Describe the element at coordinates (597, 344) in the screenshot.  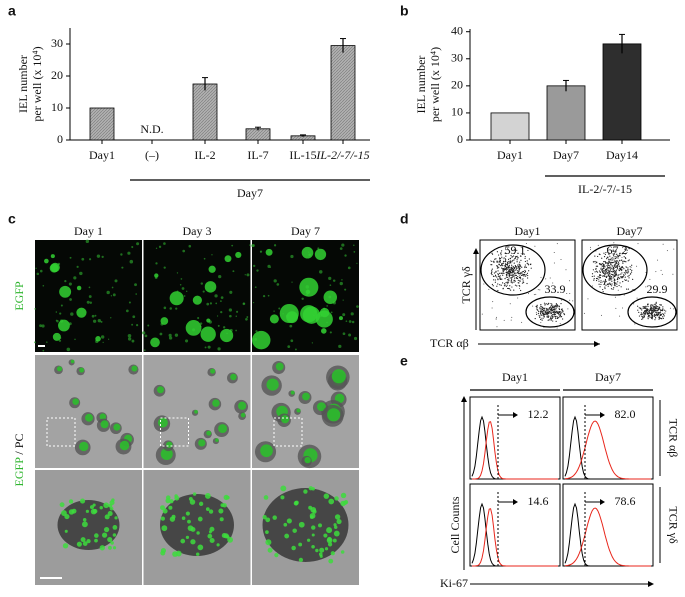
I see `arrow-head` at that location.